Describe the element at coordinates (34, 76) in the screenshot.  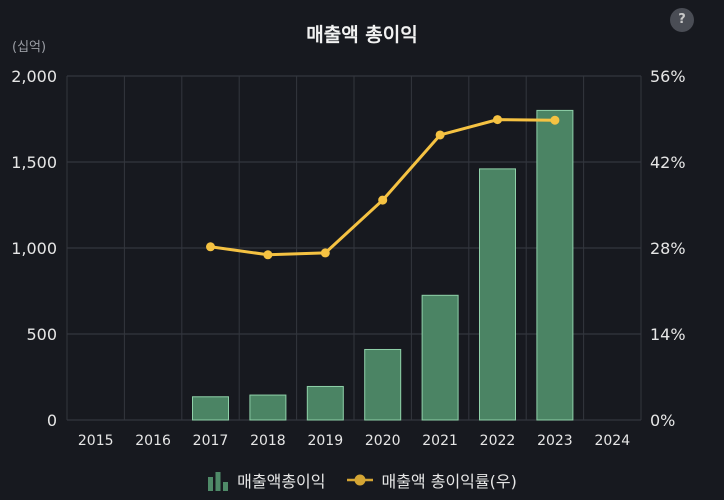
I see `y-left-tick-label: 2,000` at that location.